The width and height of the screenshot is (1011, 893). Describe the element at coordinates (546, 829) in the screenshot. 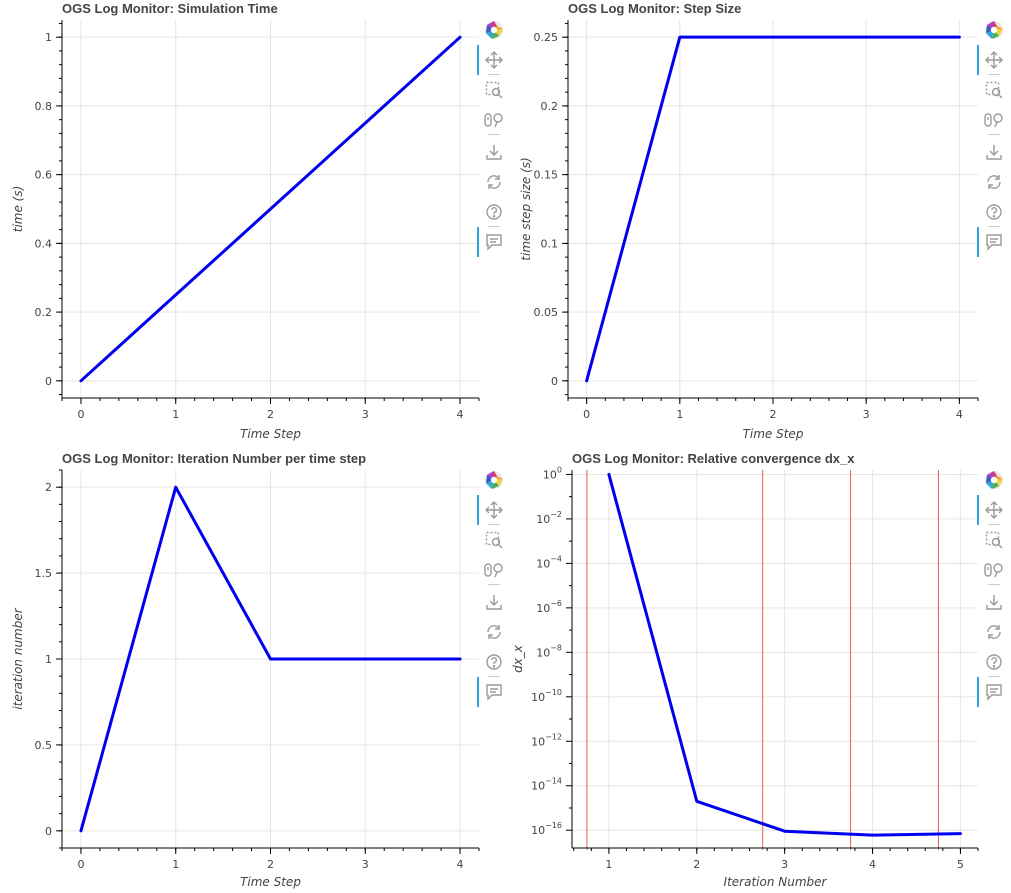

I see `y-tick-label: 10⁻¹⁶` at that location.